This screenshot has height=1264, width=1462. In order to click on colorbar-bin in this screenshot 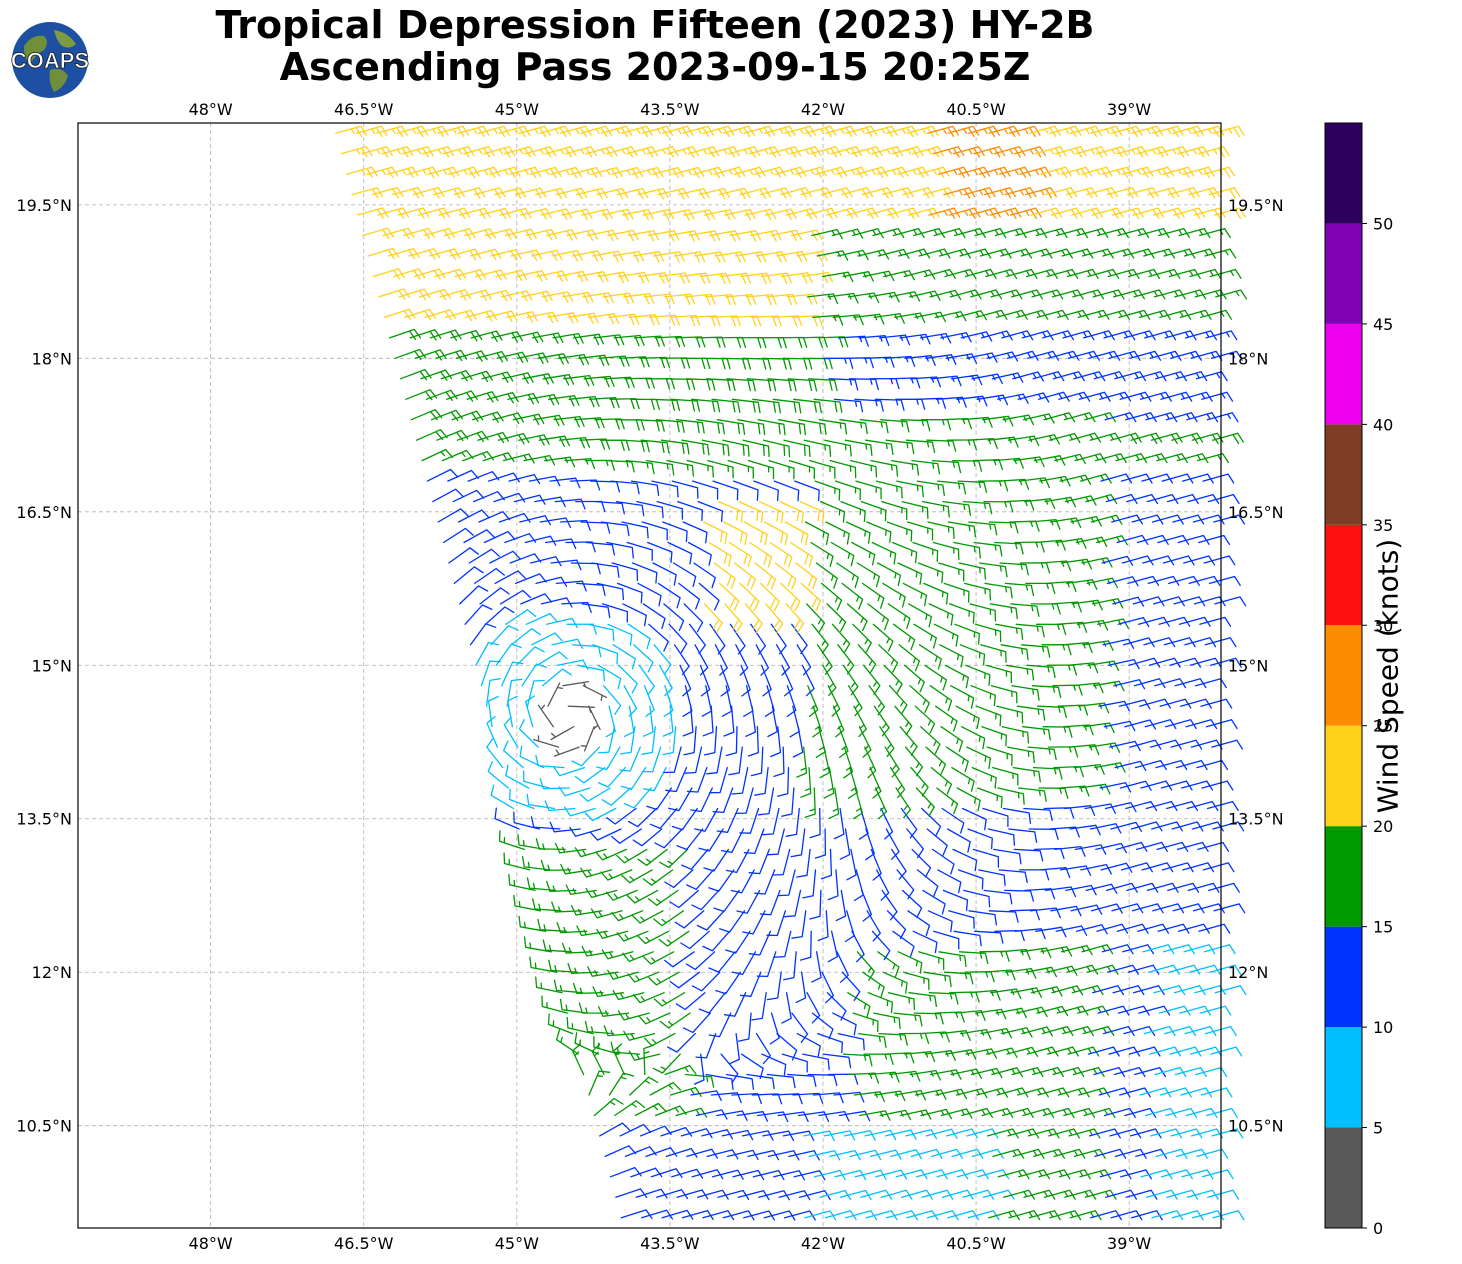, I will do `click(1343, 575)`.